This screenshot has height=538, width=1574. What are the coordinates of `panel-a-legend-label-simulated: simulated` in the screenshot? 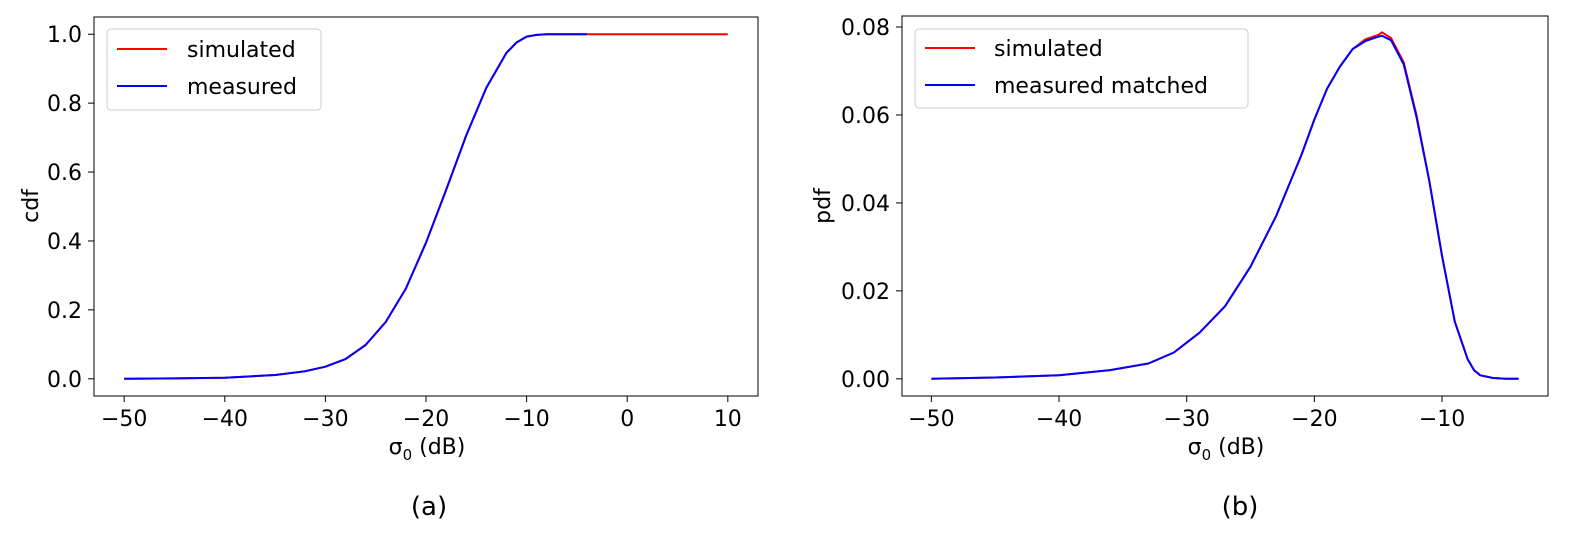 It's located at (241, 50).